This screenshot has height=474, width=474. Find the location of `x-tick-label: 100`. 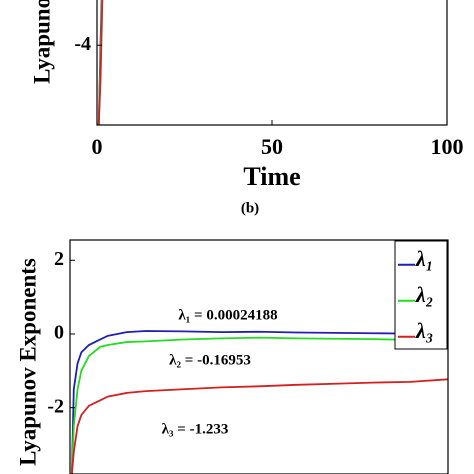

x-tick-label: 100 is located at coordinates (447, 146).